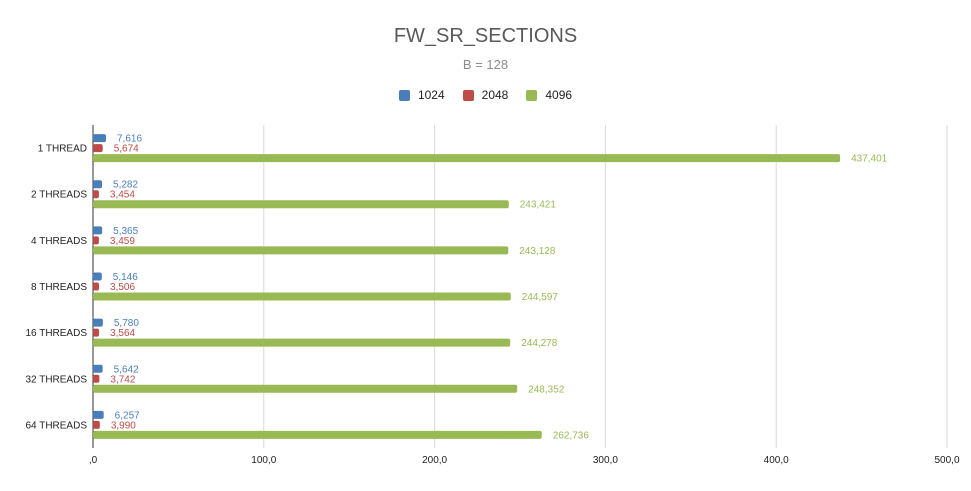  I want to click on data-label: 244,597, so click(540, 297).